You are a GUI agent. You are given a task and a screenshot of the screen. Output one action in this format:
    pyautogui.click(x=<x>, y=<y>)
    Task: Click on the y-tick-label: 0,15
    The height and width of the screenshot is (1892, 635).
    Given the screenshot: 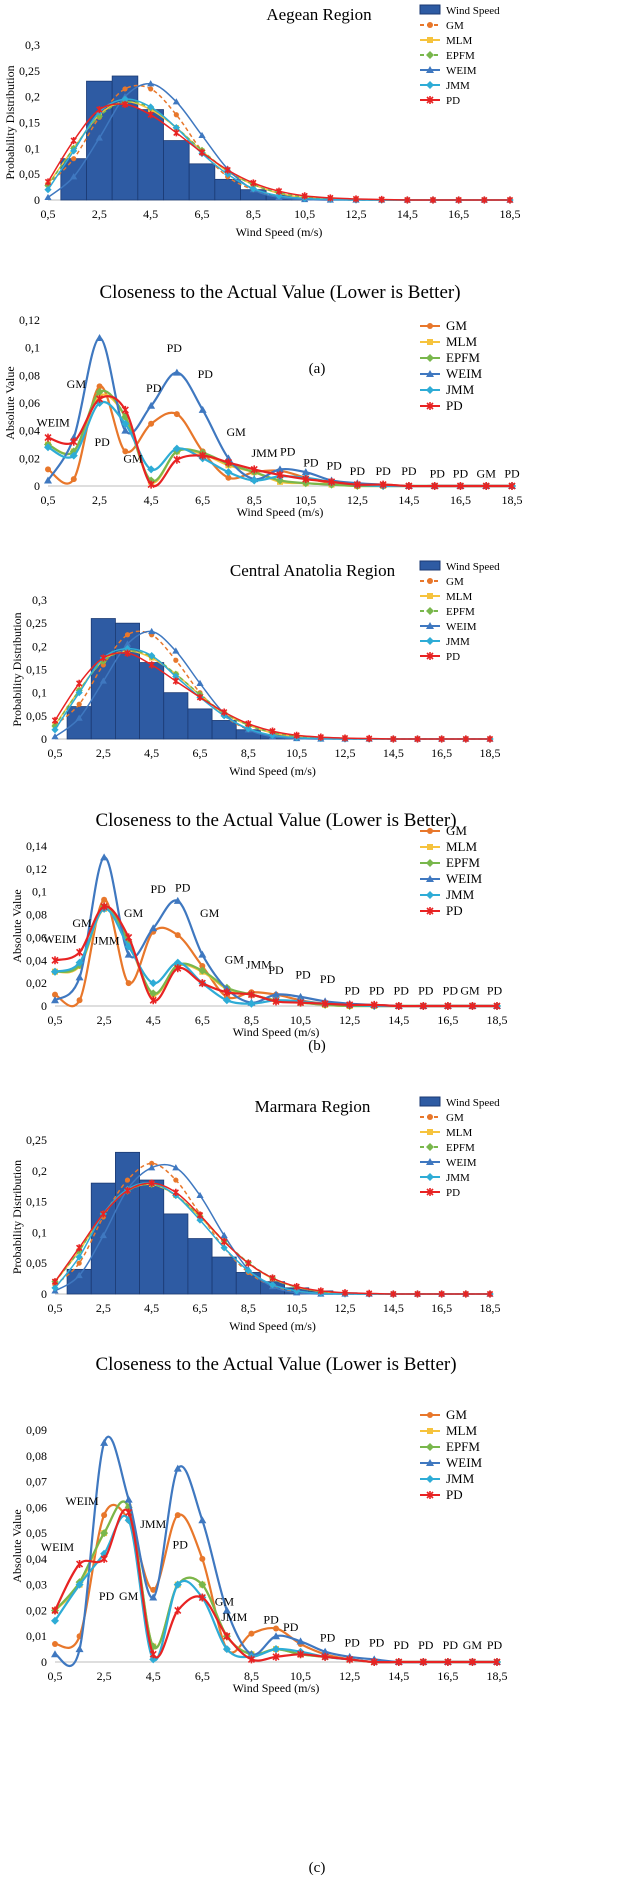 What is the action you would take?
    pyautogui.click(x=36, y=1202)
    